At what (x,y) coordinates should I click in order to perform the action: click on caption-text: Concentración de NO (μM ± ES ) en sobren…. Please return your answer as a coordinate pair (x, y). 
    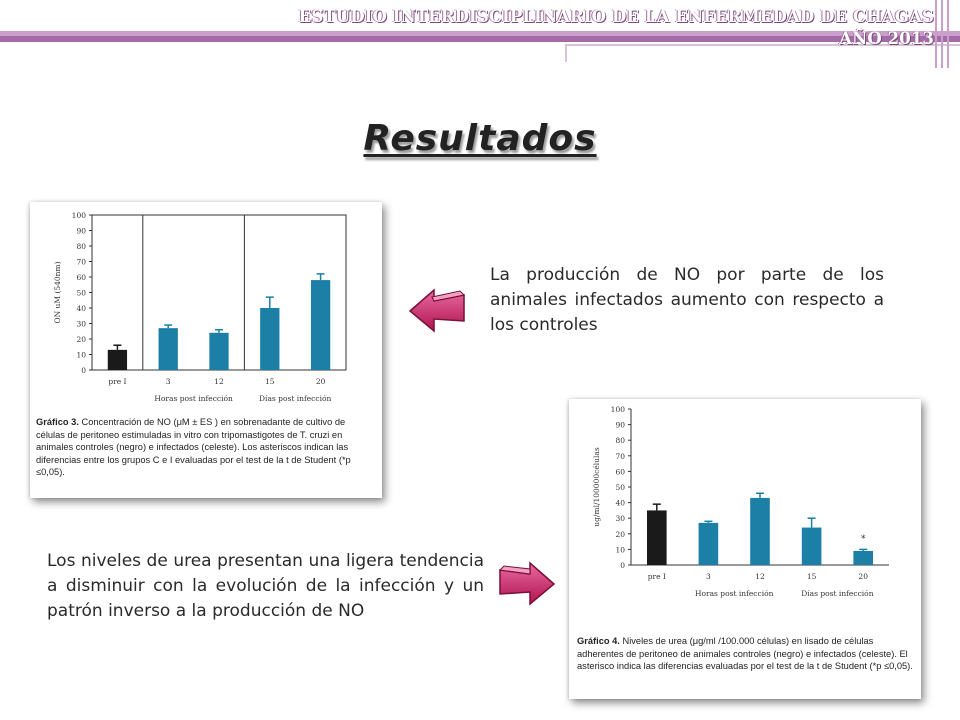
    Looking at the image, I should click on (193, 447).